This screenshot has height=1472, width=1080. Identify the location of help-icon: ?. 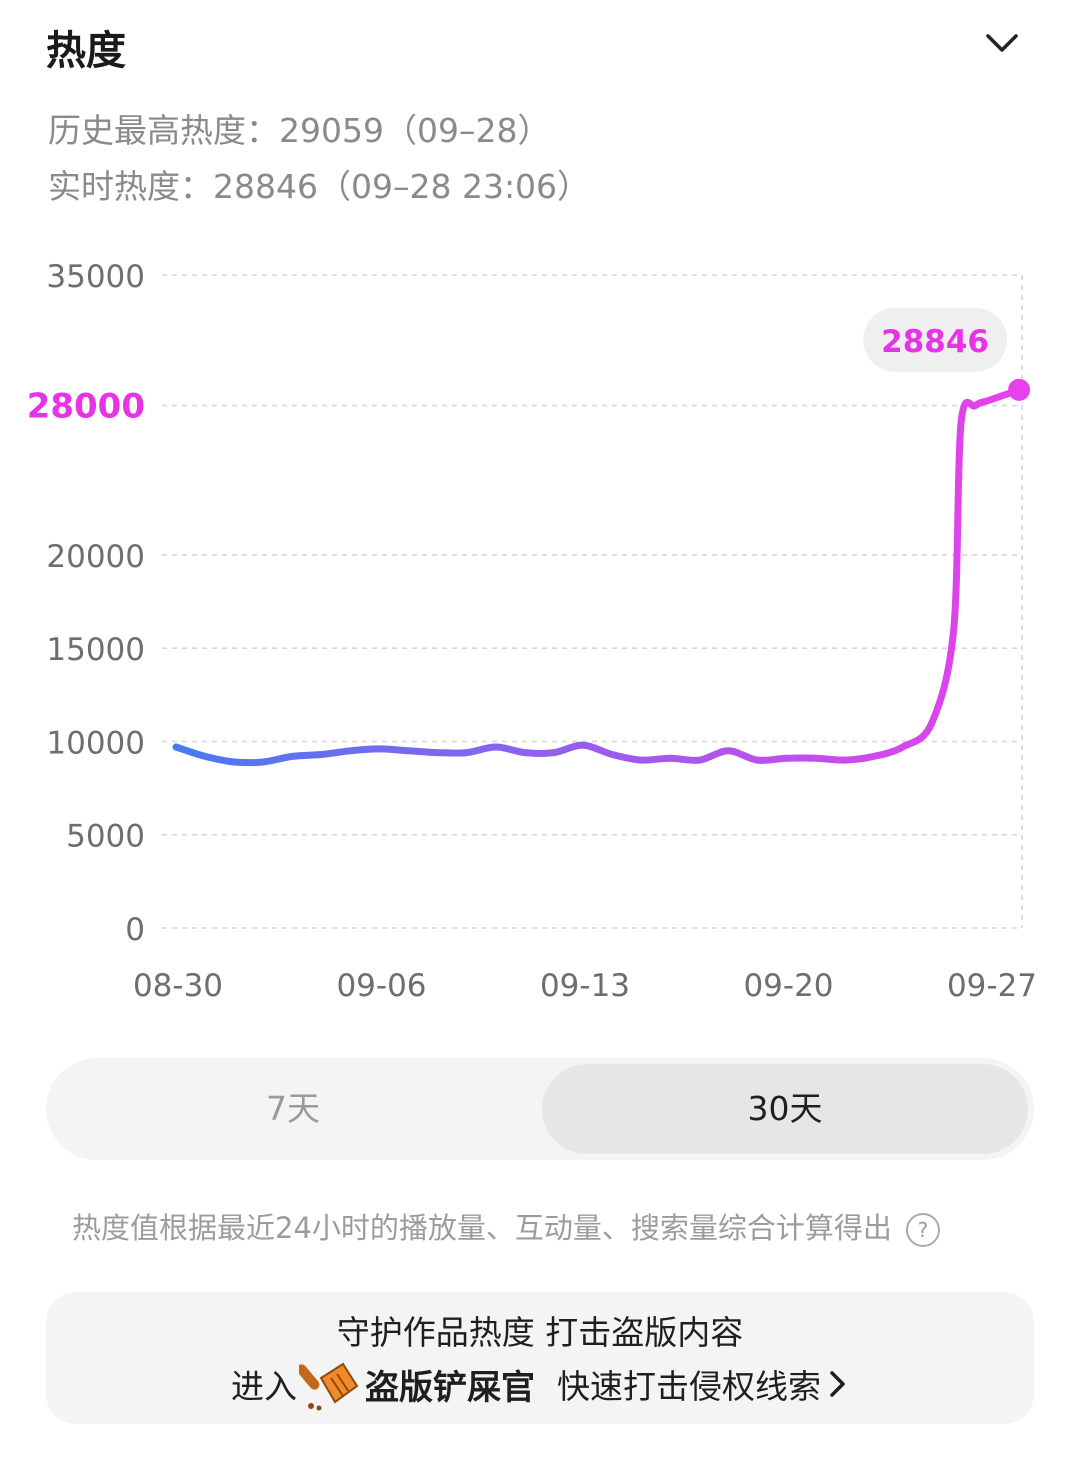
(922, 1230).